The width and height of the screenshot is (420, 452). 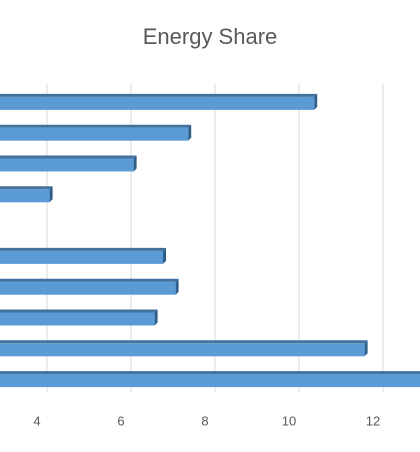 I want to click on x-tick-label: 4, so click(x=36, y=420).